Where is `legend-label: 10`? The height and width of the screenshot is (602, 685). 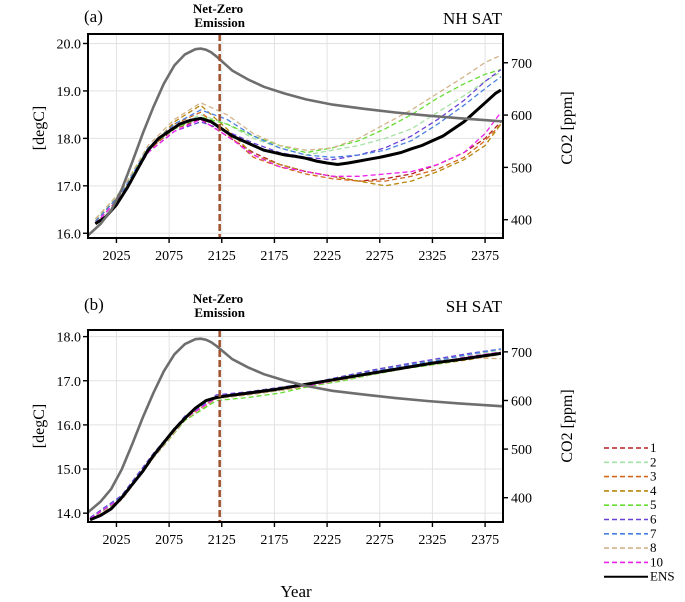 legend-label: 10 is located at coordinates (656, 561).